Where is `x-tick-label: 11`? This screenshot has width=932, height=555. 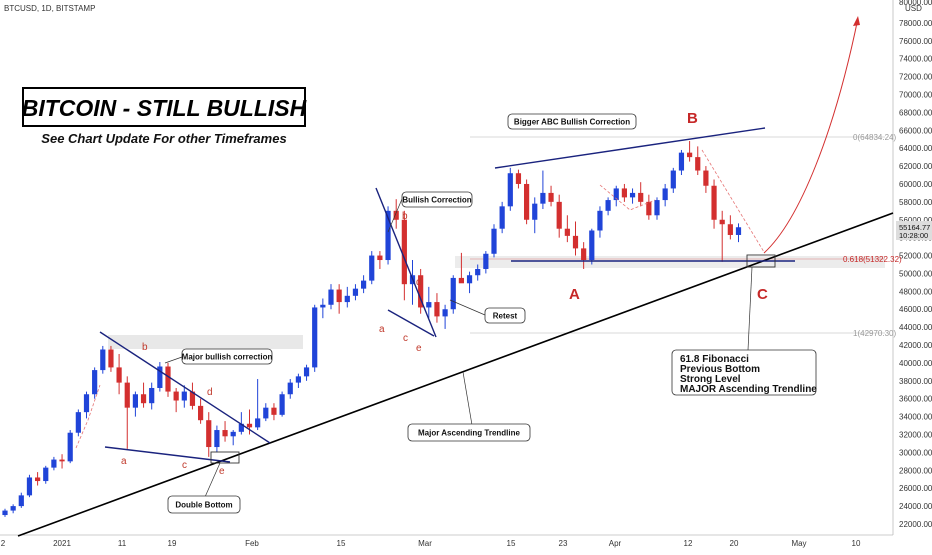 x-tick-label: 11 is located at coordinates (122, 543).